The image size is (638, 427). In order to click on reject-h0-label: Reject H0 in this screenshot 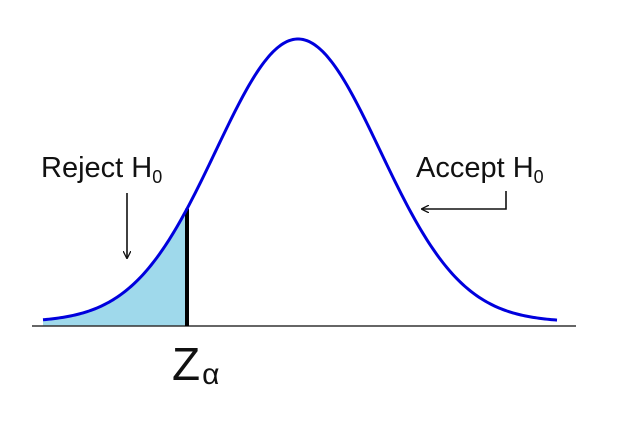, I will do `click(101, 169)`.